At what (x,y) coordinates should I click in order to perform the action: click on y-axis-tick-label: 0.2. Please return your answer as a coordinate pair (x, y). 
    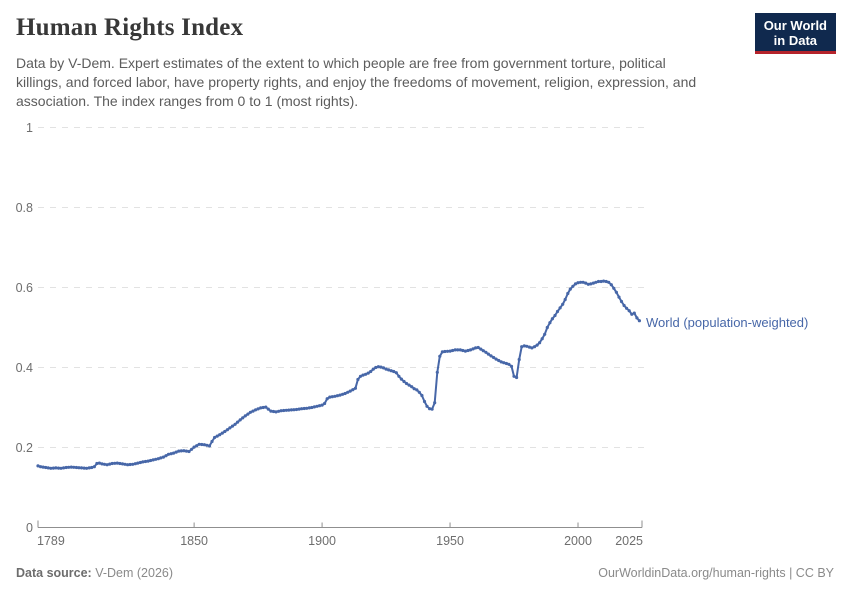
    Looking at the image, I should click on (24, 448).